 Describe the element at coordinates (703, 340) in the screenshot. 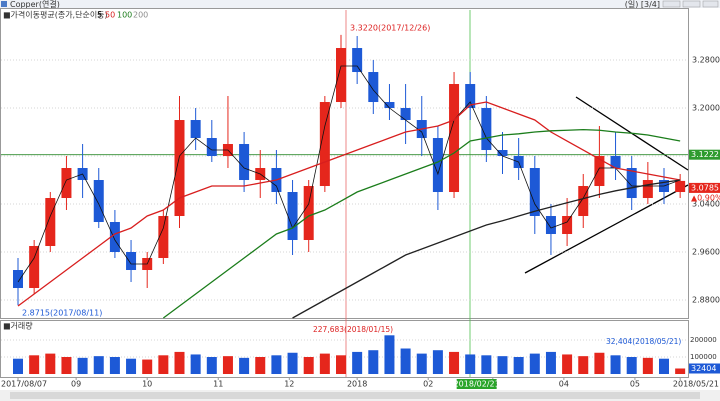

I see `y-tick-label: 200000` at that location.